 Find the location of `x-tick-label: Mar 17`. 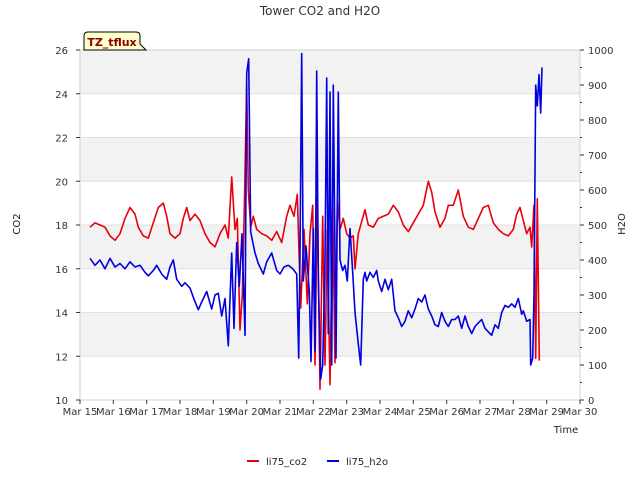

x-tick-label: Mar 17 is located at coordinates (146, 412).